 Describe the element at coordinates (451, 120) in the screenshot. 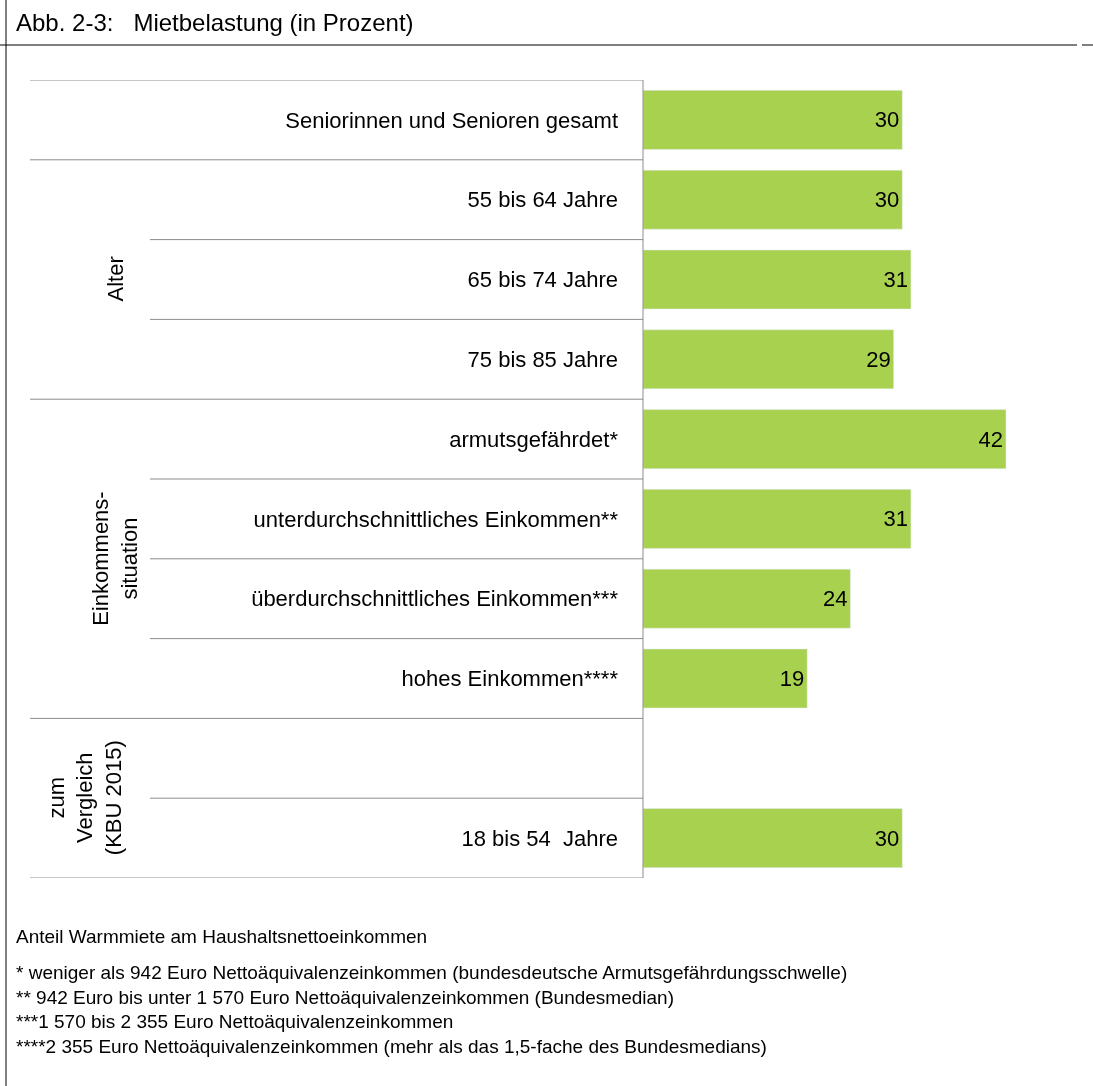

I see `y-tick-label: Seniorinnen und Senioren gesamt` at that location.